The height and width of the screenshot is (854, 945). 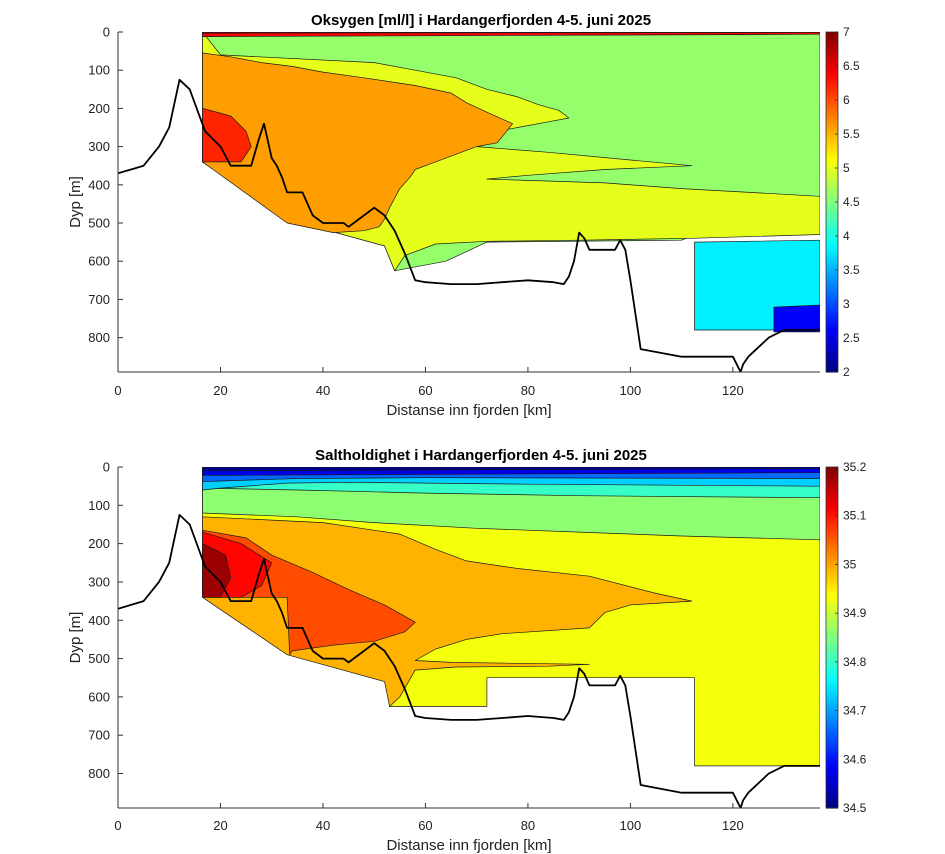 I want to click on y-axis-label: Dyp [m], so click(x=75, y=638).